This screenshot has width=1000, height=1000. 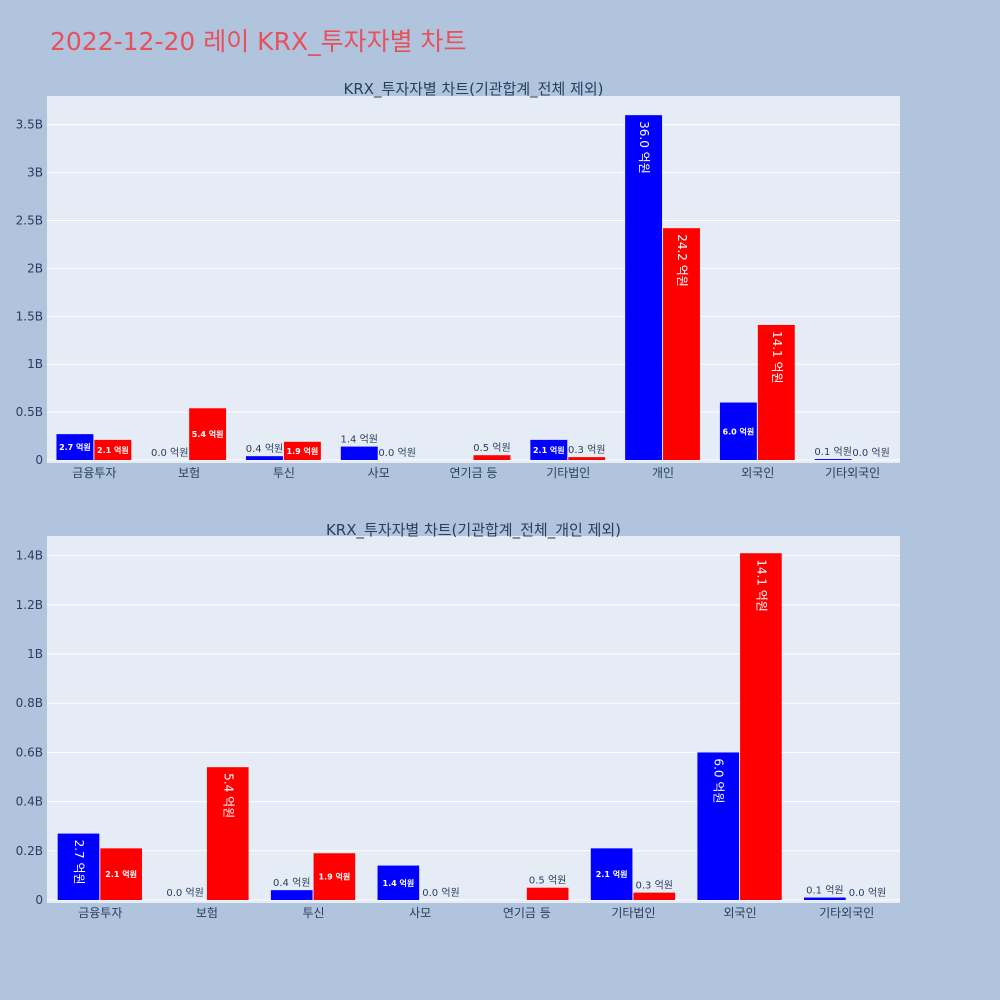 What do you see at coordinates (29, 752) in the screenshot?
I see `y-tick-label: 0.6B` at bounding box center [29, 752].